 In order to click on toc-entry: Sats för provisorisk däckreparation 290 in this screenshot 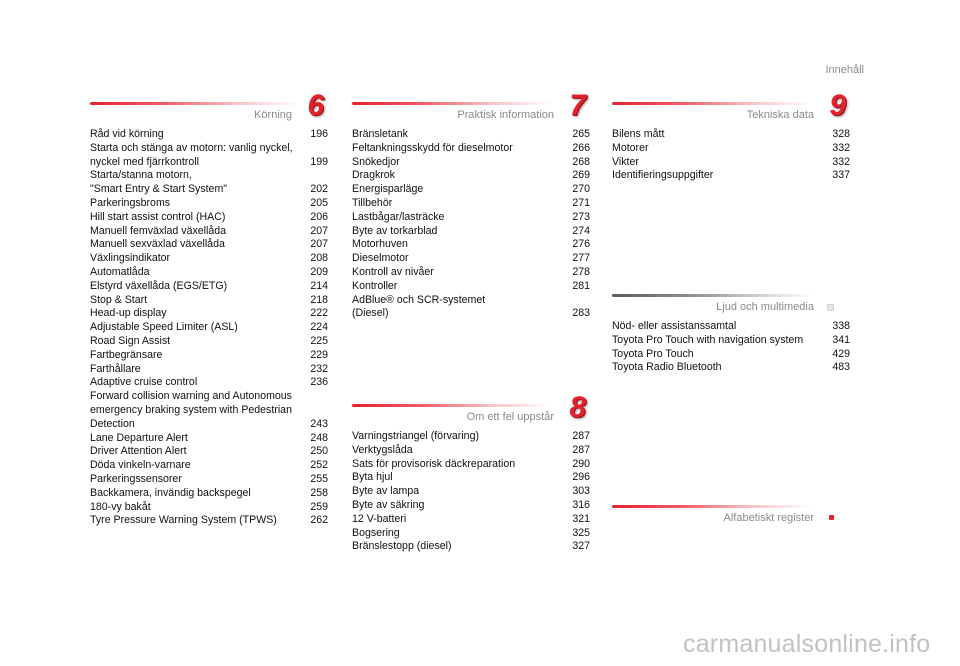, I will do `click(471, 465)`.